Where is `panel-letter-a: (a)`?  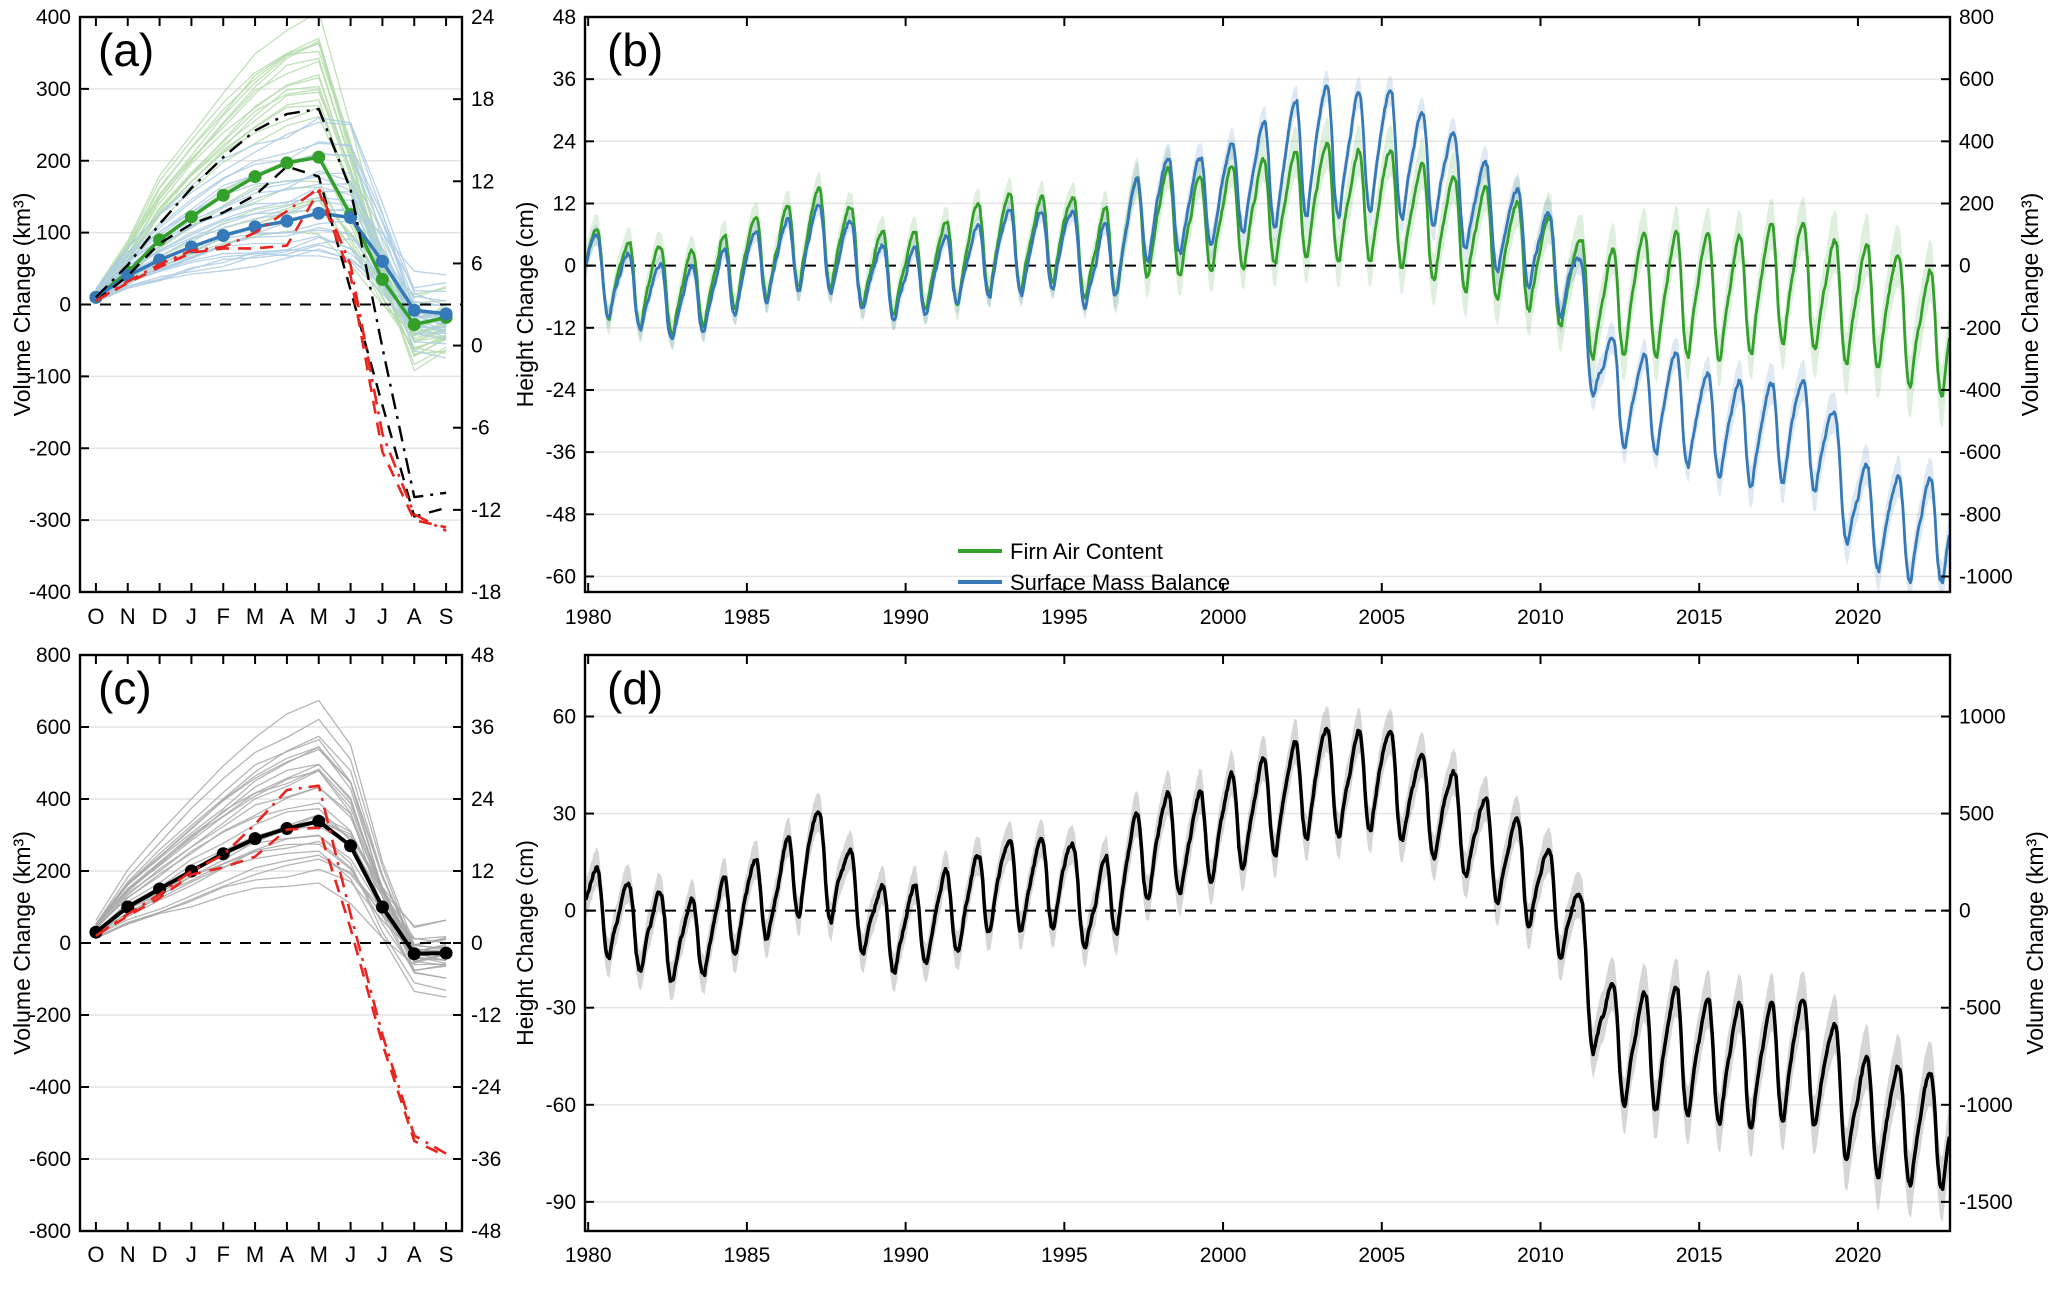 panel-letter-a: (a) is located at coordinates (126, 50).